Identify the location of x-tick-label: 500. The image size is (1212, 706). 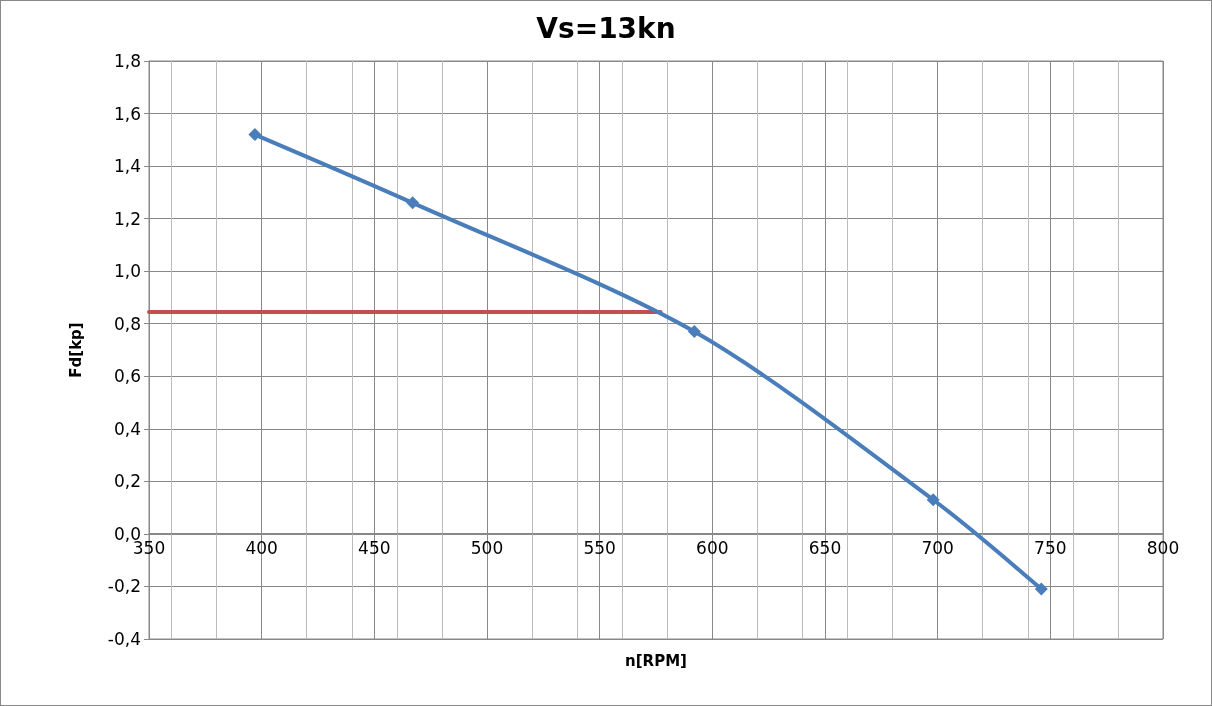
(487, 548).